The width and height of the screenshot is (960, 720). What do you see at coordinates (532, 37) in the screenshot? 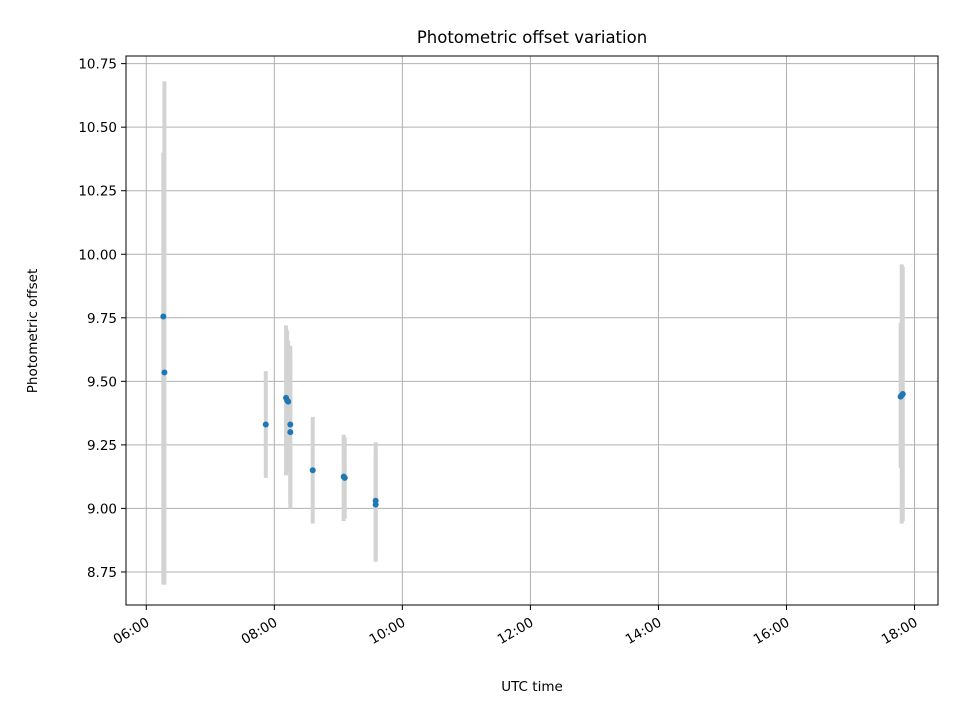
I see `chart-title: Photometric offset variation` at bounding box center [532, 37].